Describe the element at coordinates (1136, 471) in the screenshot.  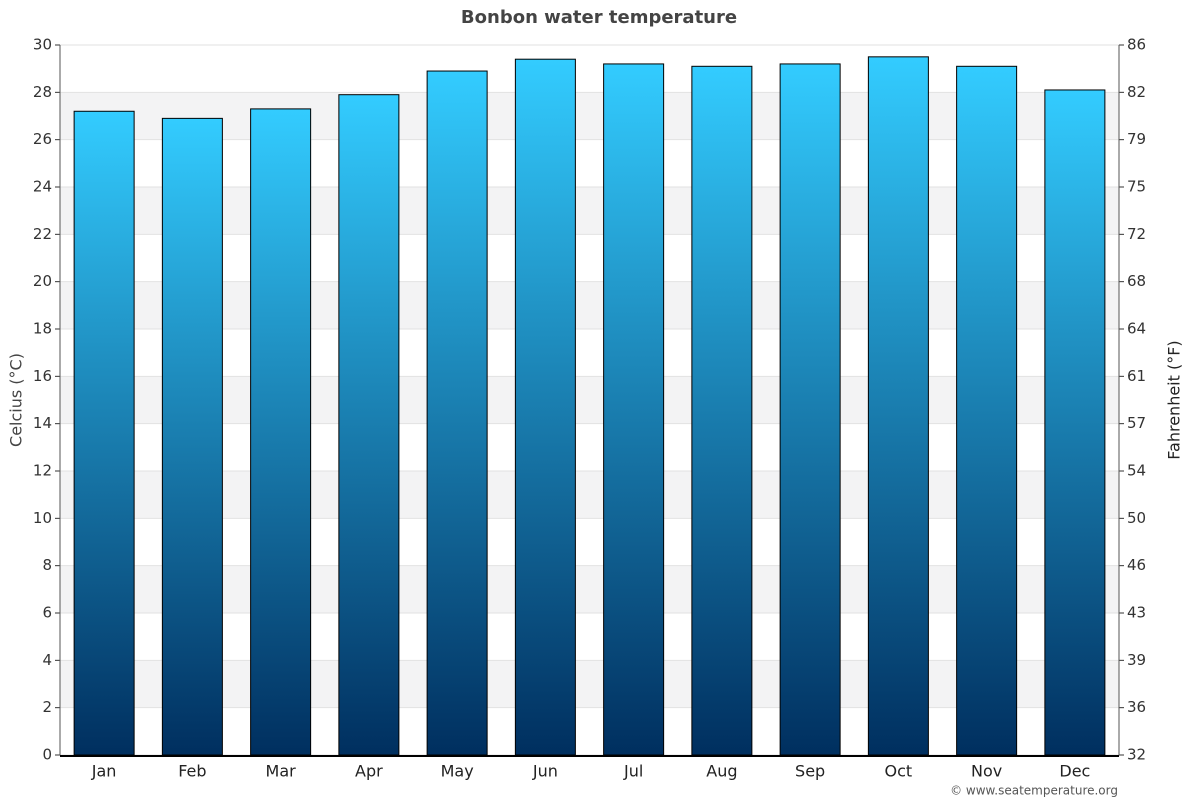
I see `y2-tick-label: 54` at that location.